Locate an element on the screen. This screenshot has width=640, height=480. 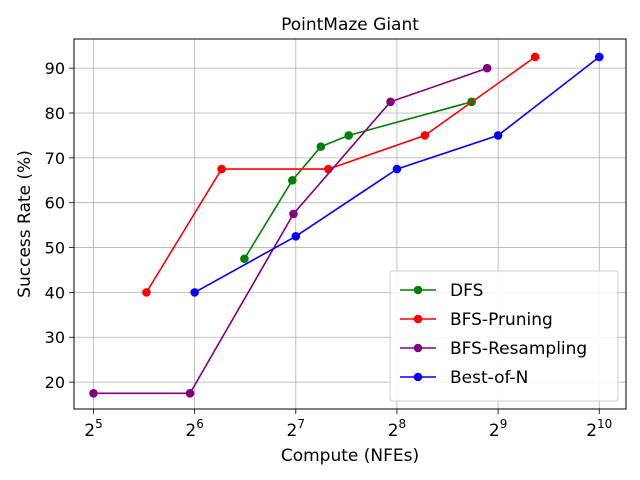
legend-label: BFS-Resampling is located at coordinates (518, 349).